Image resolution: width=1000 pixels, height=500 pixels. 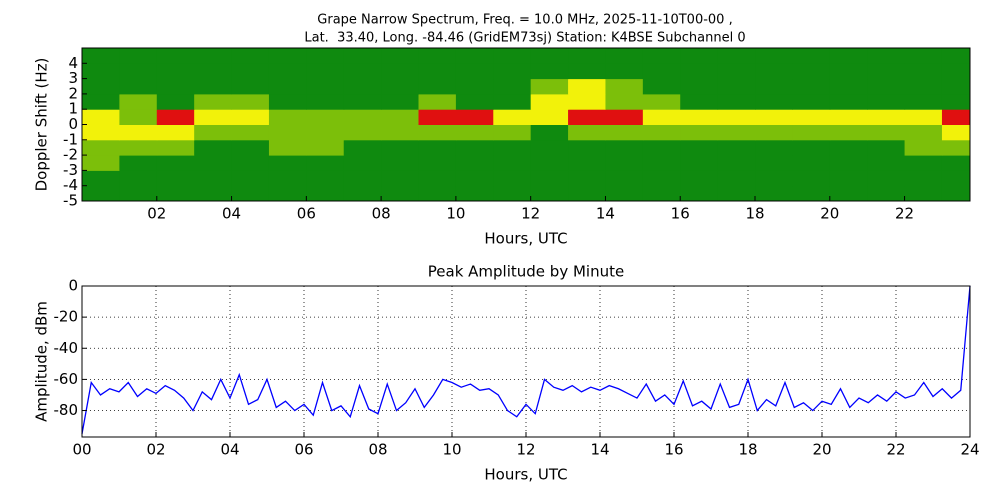 I want to click on x-tick-label: 12, so click(x=530, y=214).